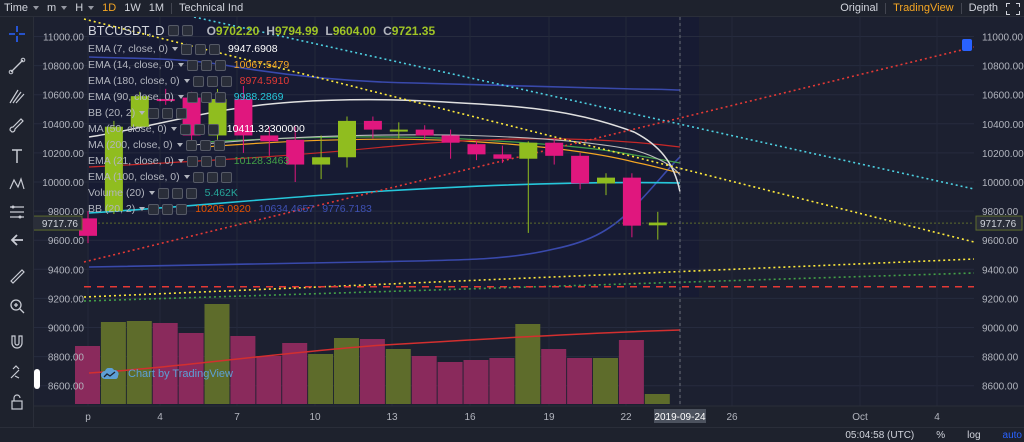  Describe the element at coordinates (173, 30) in the screenshot. I see `symbol-settings-icon` at that location.